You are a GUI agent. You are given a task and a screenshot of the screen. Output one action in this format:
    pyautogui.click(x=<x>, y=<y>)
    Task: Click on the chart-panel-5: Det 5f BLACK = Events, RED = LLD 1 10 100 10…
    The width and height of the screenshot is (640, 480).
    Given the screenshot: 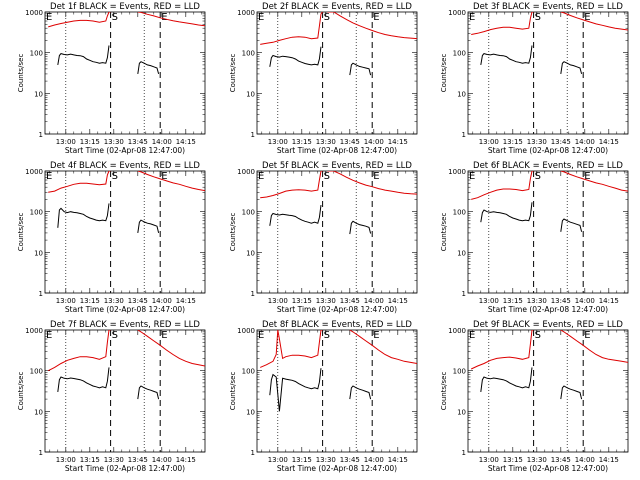 What is the action you would take?
    pyautogui.click(x=323, y=237)
    